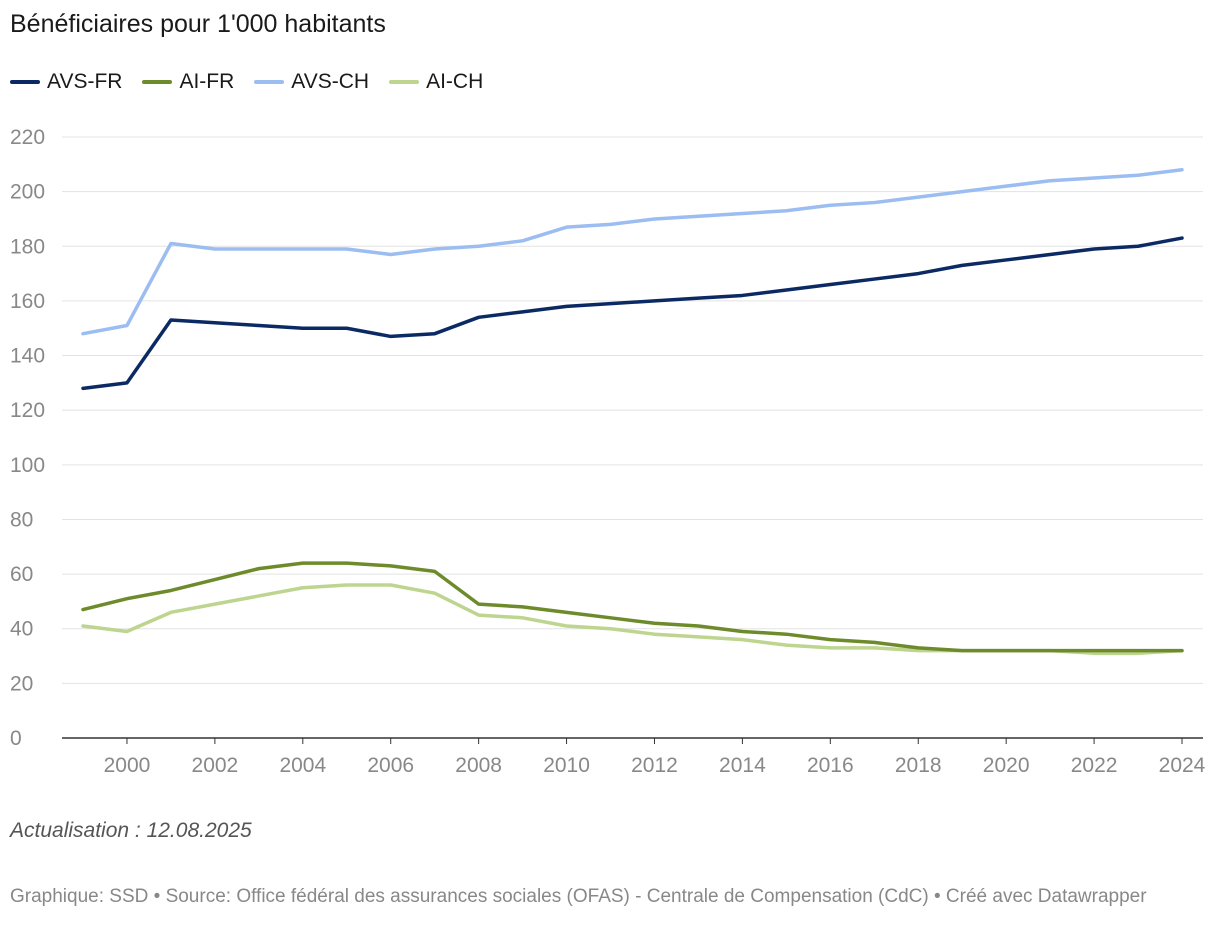 Image resolution: width=1220 pixels, height=946 pixels. What do you see at coordinates (478, 765) in the screenshot?
I see `x-tick-label: 2008` at bounding box center [478, 765].